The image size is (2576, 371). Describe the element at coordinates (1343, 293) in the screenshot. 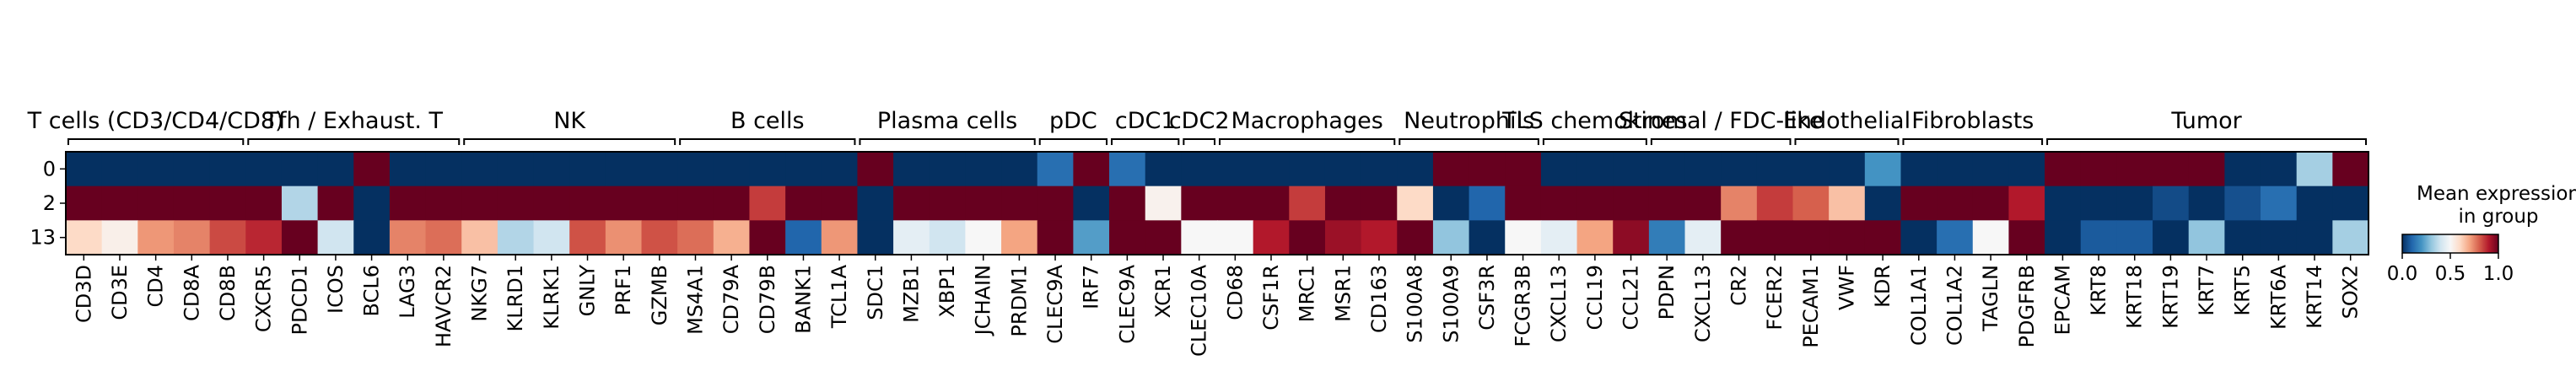

I see `x-tick-label: MSR1` at that location.